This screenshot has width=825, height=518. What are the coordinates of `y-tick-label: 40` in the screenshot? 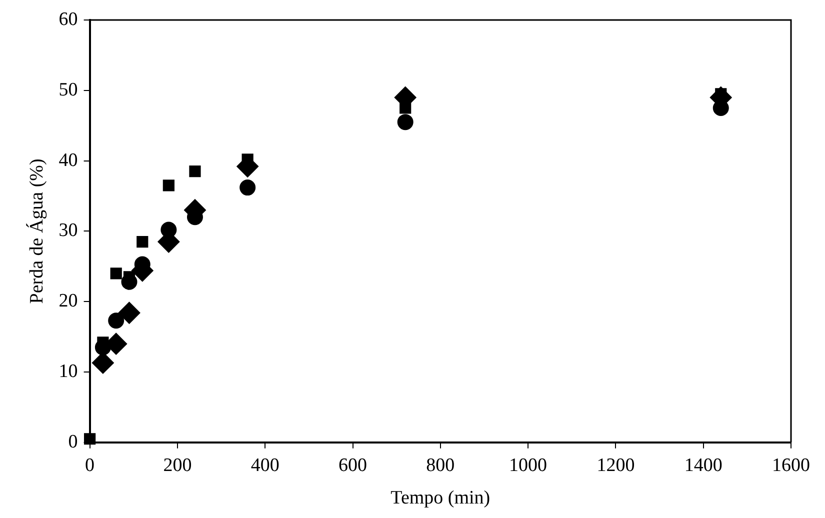 It's located at (68, 160).